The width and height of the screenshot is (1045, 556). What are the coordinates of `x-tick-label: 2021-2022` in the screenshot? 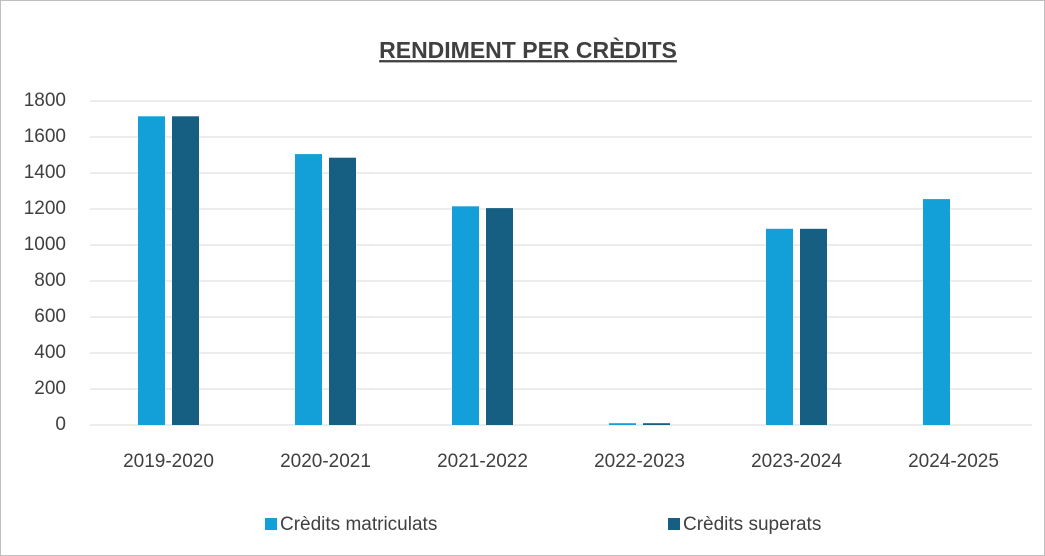 It's located at (482, 461).